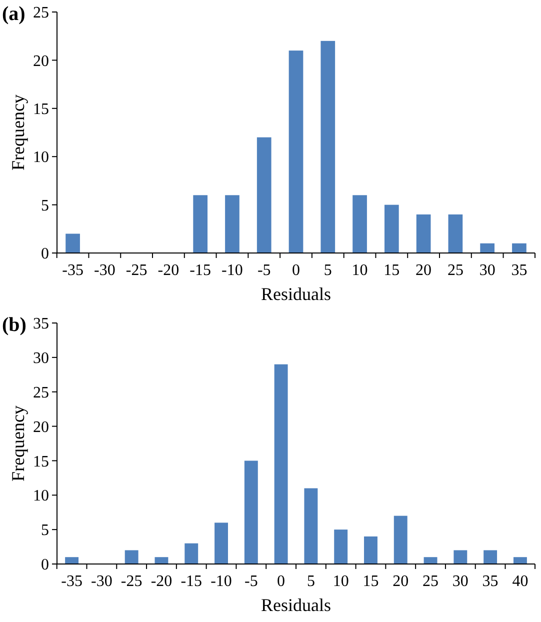 This screenshot has height=622, width=541. I want to click on y-tick-label: 35, so click(41, 324).